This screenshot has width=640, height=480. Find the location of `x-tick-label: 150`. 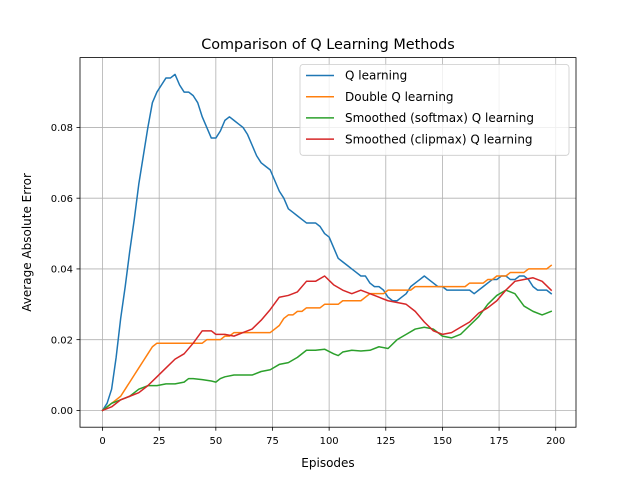

x-tick-label: 150 is located at coordinates (442, 441).